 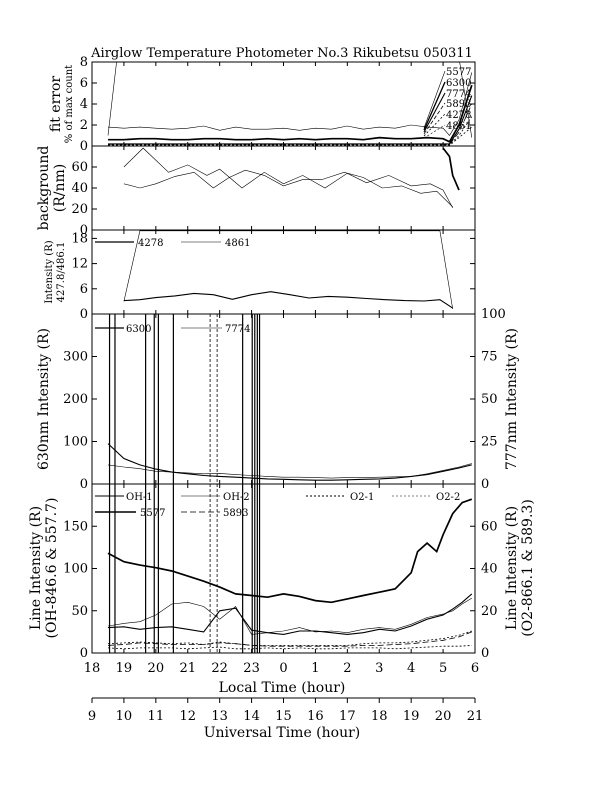 What do you see at coordinates (489, 569) in the screenshot?
I see `y-tick-label-right: 40` at bounding box center [489, 569].